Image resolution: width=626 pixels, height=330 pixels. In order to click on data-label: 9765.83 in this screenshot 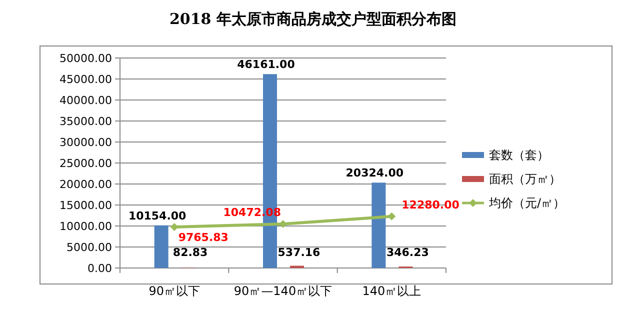, I will do `click(203, 237)`.